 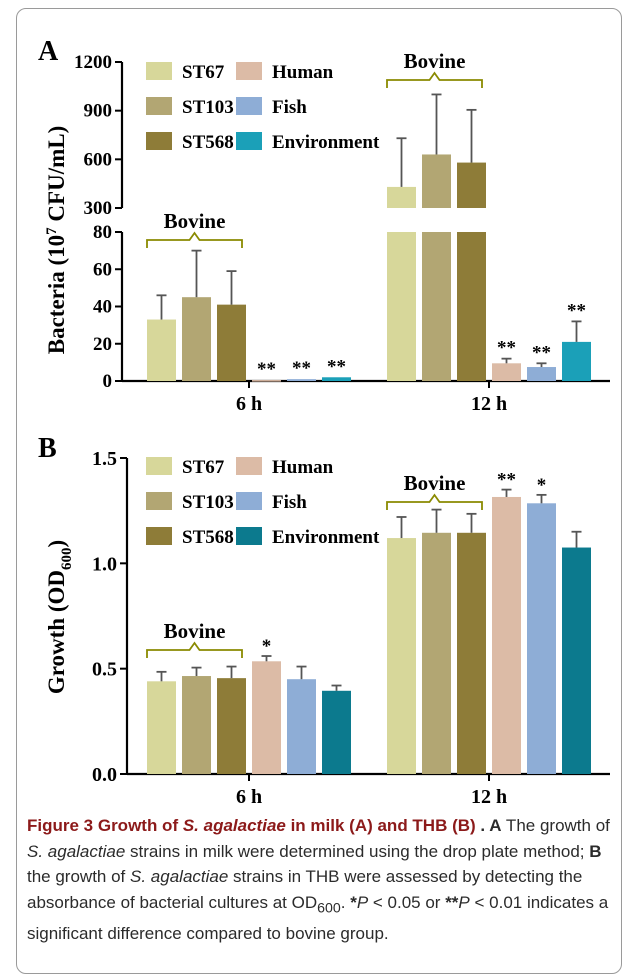 I want to click on y-tick-label: 0.0, so click(x=104, y=775).